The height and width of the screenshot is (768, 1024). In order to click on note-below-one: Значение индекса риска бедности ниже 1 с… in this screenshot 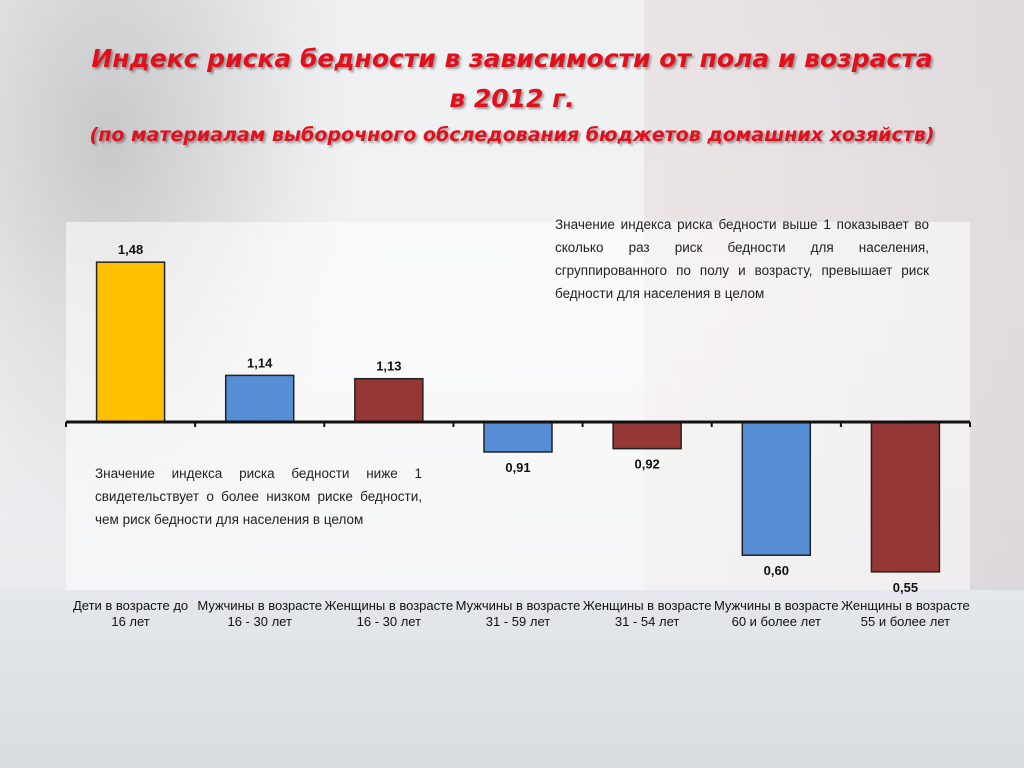, I will do `click(258, 496)`.